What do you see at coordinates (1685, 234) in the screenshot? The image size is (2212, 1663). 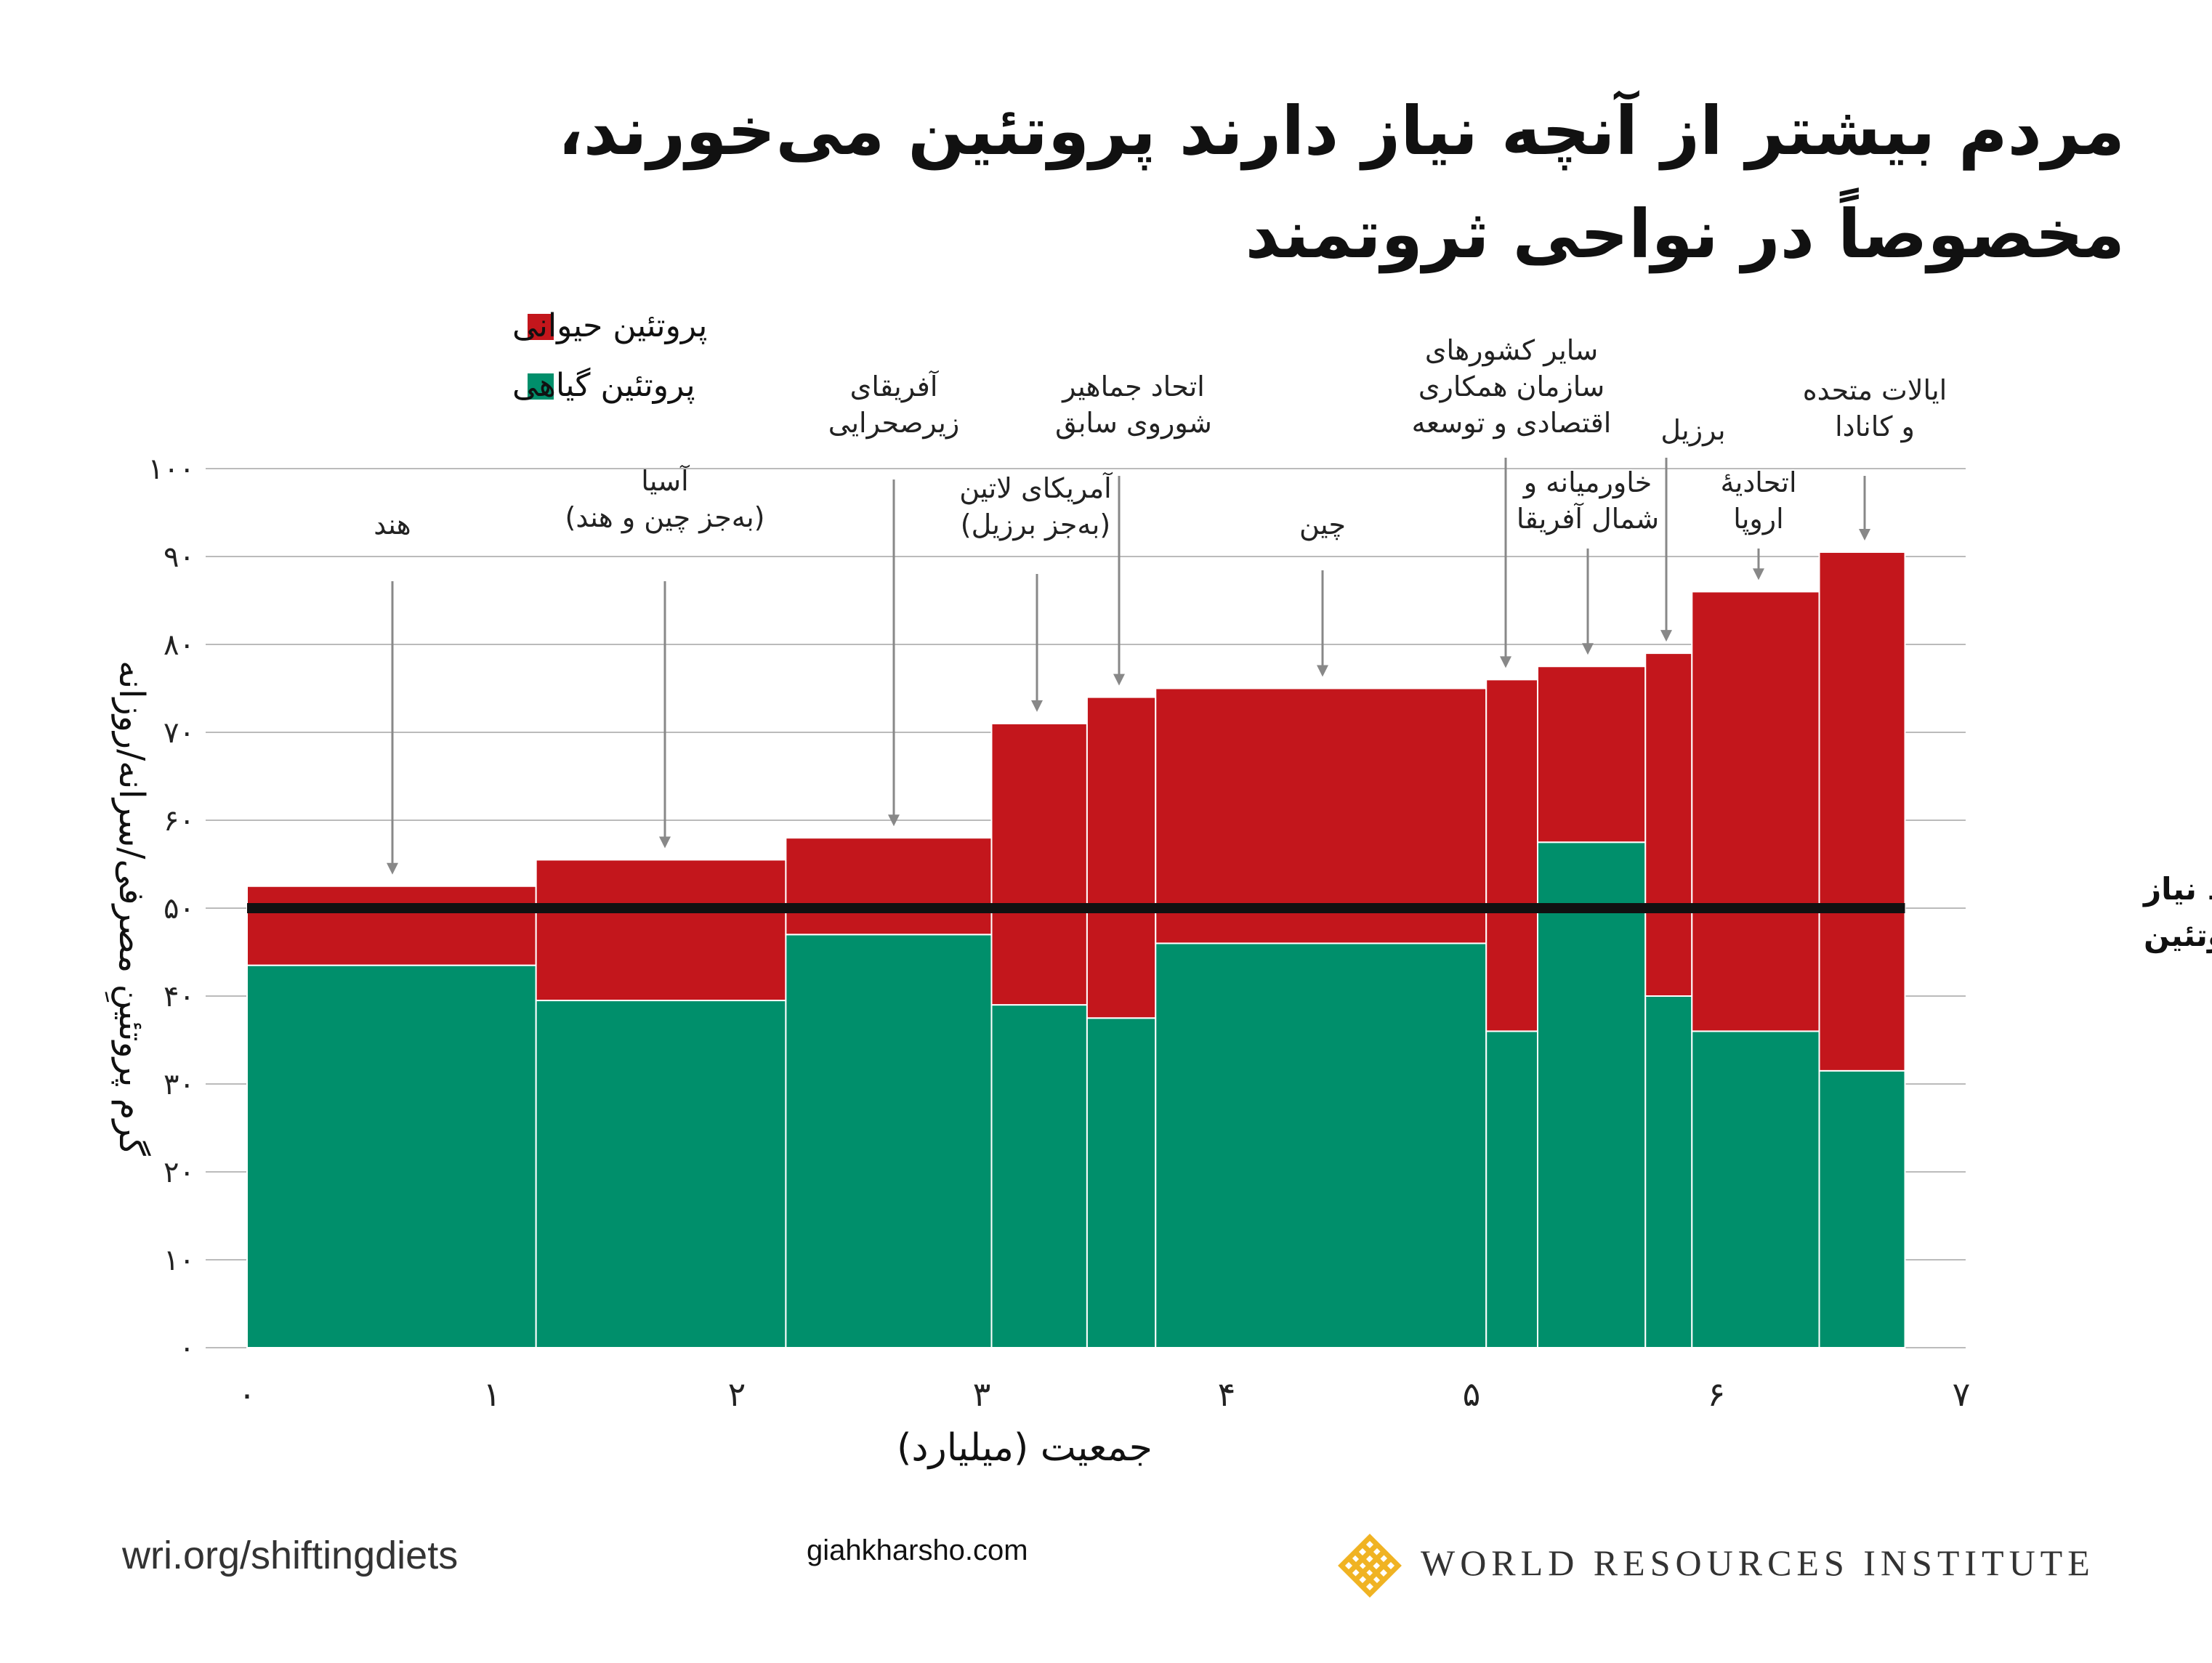 I see `title-line-2: مخصوصاً در نواحی ثروتمند` at bounding box center [1685, 234].